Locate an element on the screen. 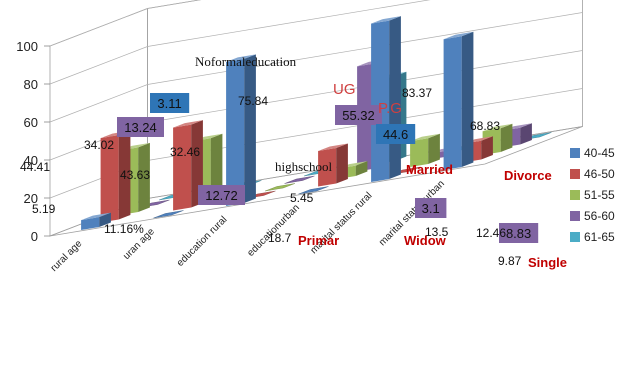  data-label: 83.37 is located at coordinates (417, 93).